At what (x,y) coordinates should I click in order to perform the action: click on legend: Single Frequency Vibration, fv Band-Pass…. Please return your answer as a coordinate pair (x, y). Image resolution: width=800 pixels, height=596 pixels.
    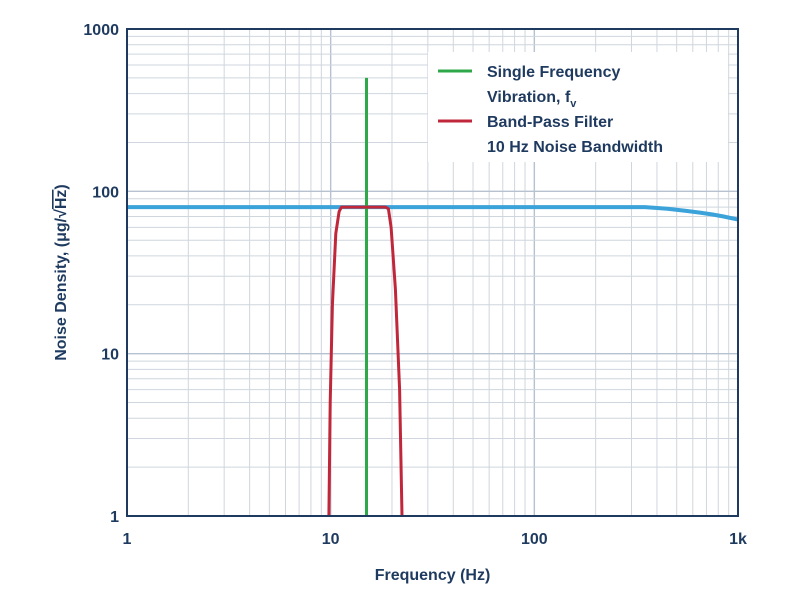
    Looking at the image, I should click on (578, 107).